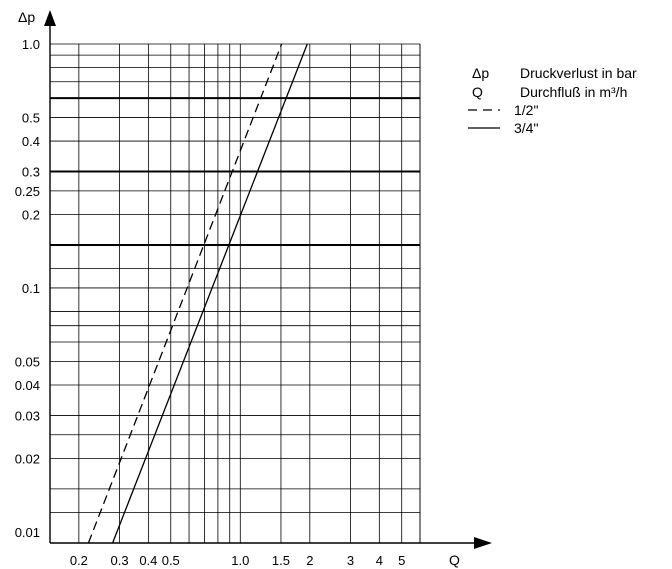 The image size is (672, 569). What do you see at coordinates (27, 532) in the screenshot?
I see `y-tick-label: 0.01` at bounding box center [27, 532].